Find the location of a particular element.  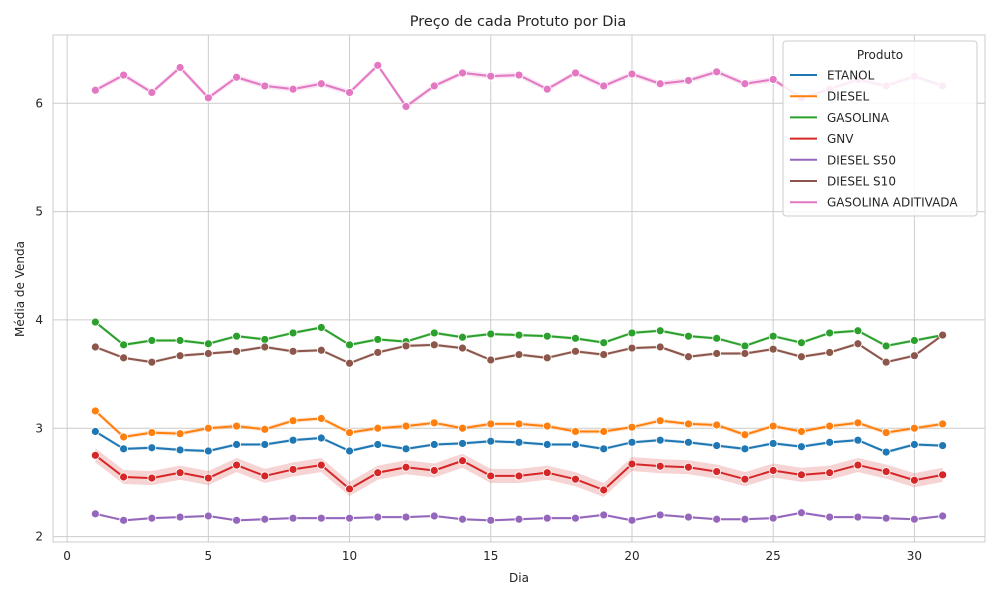

legend-entry: DIESEL is located at coordinates (848, 97).